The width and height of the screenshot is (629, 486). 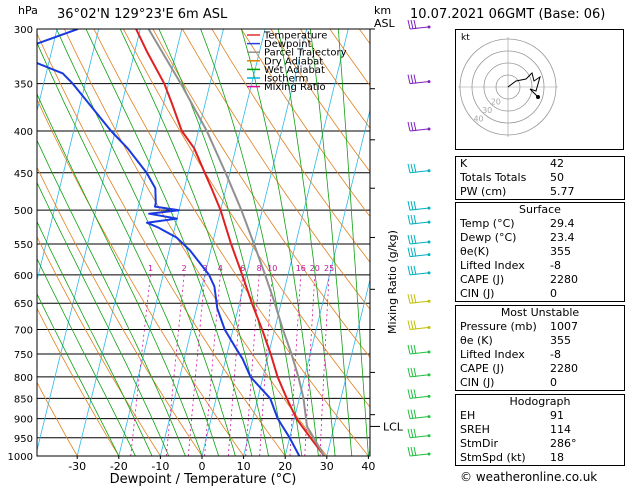 I want to click on mixing-ratio-label: 2, so click(x=184, y=268).